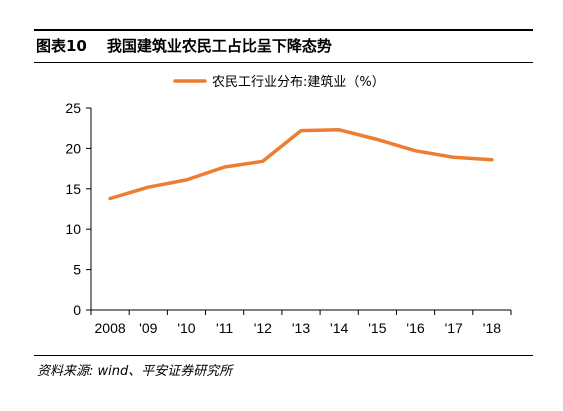  Describe the element at coordinates (224, 328) in the screenshot. I see `x-tick-label: '11` at that location.